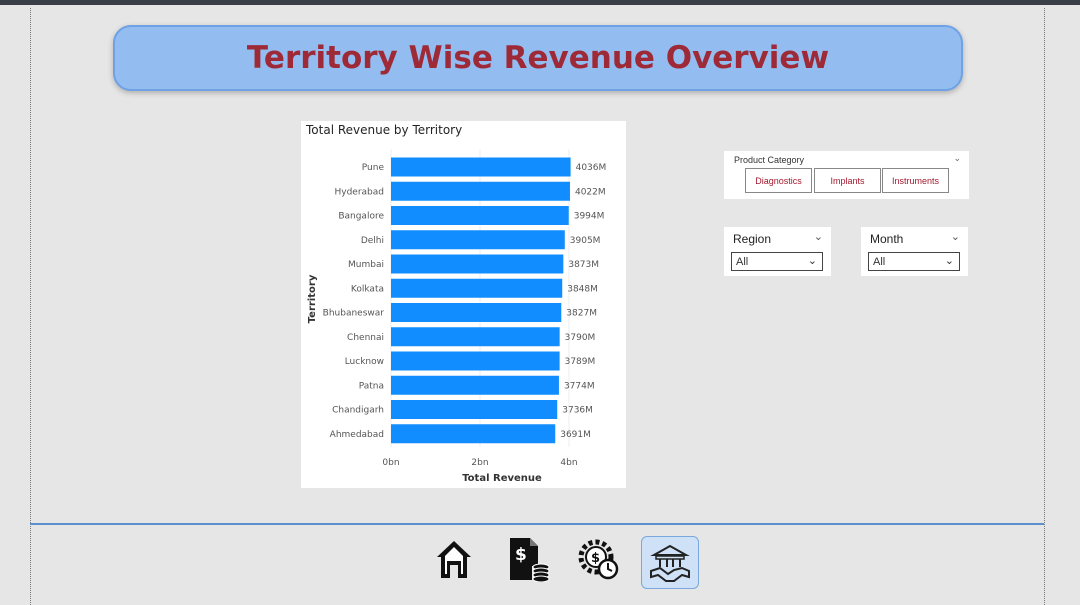  I want to click on data-label: 3994M, so click(589, 217).